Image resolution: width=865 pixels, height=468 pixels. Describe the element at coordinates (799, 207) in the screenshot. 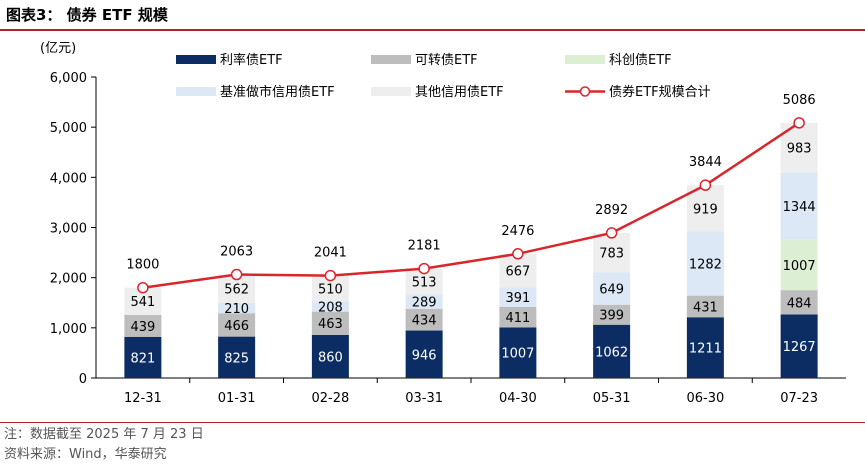

I see `bar-value-label: 1344` at that location.